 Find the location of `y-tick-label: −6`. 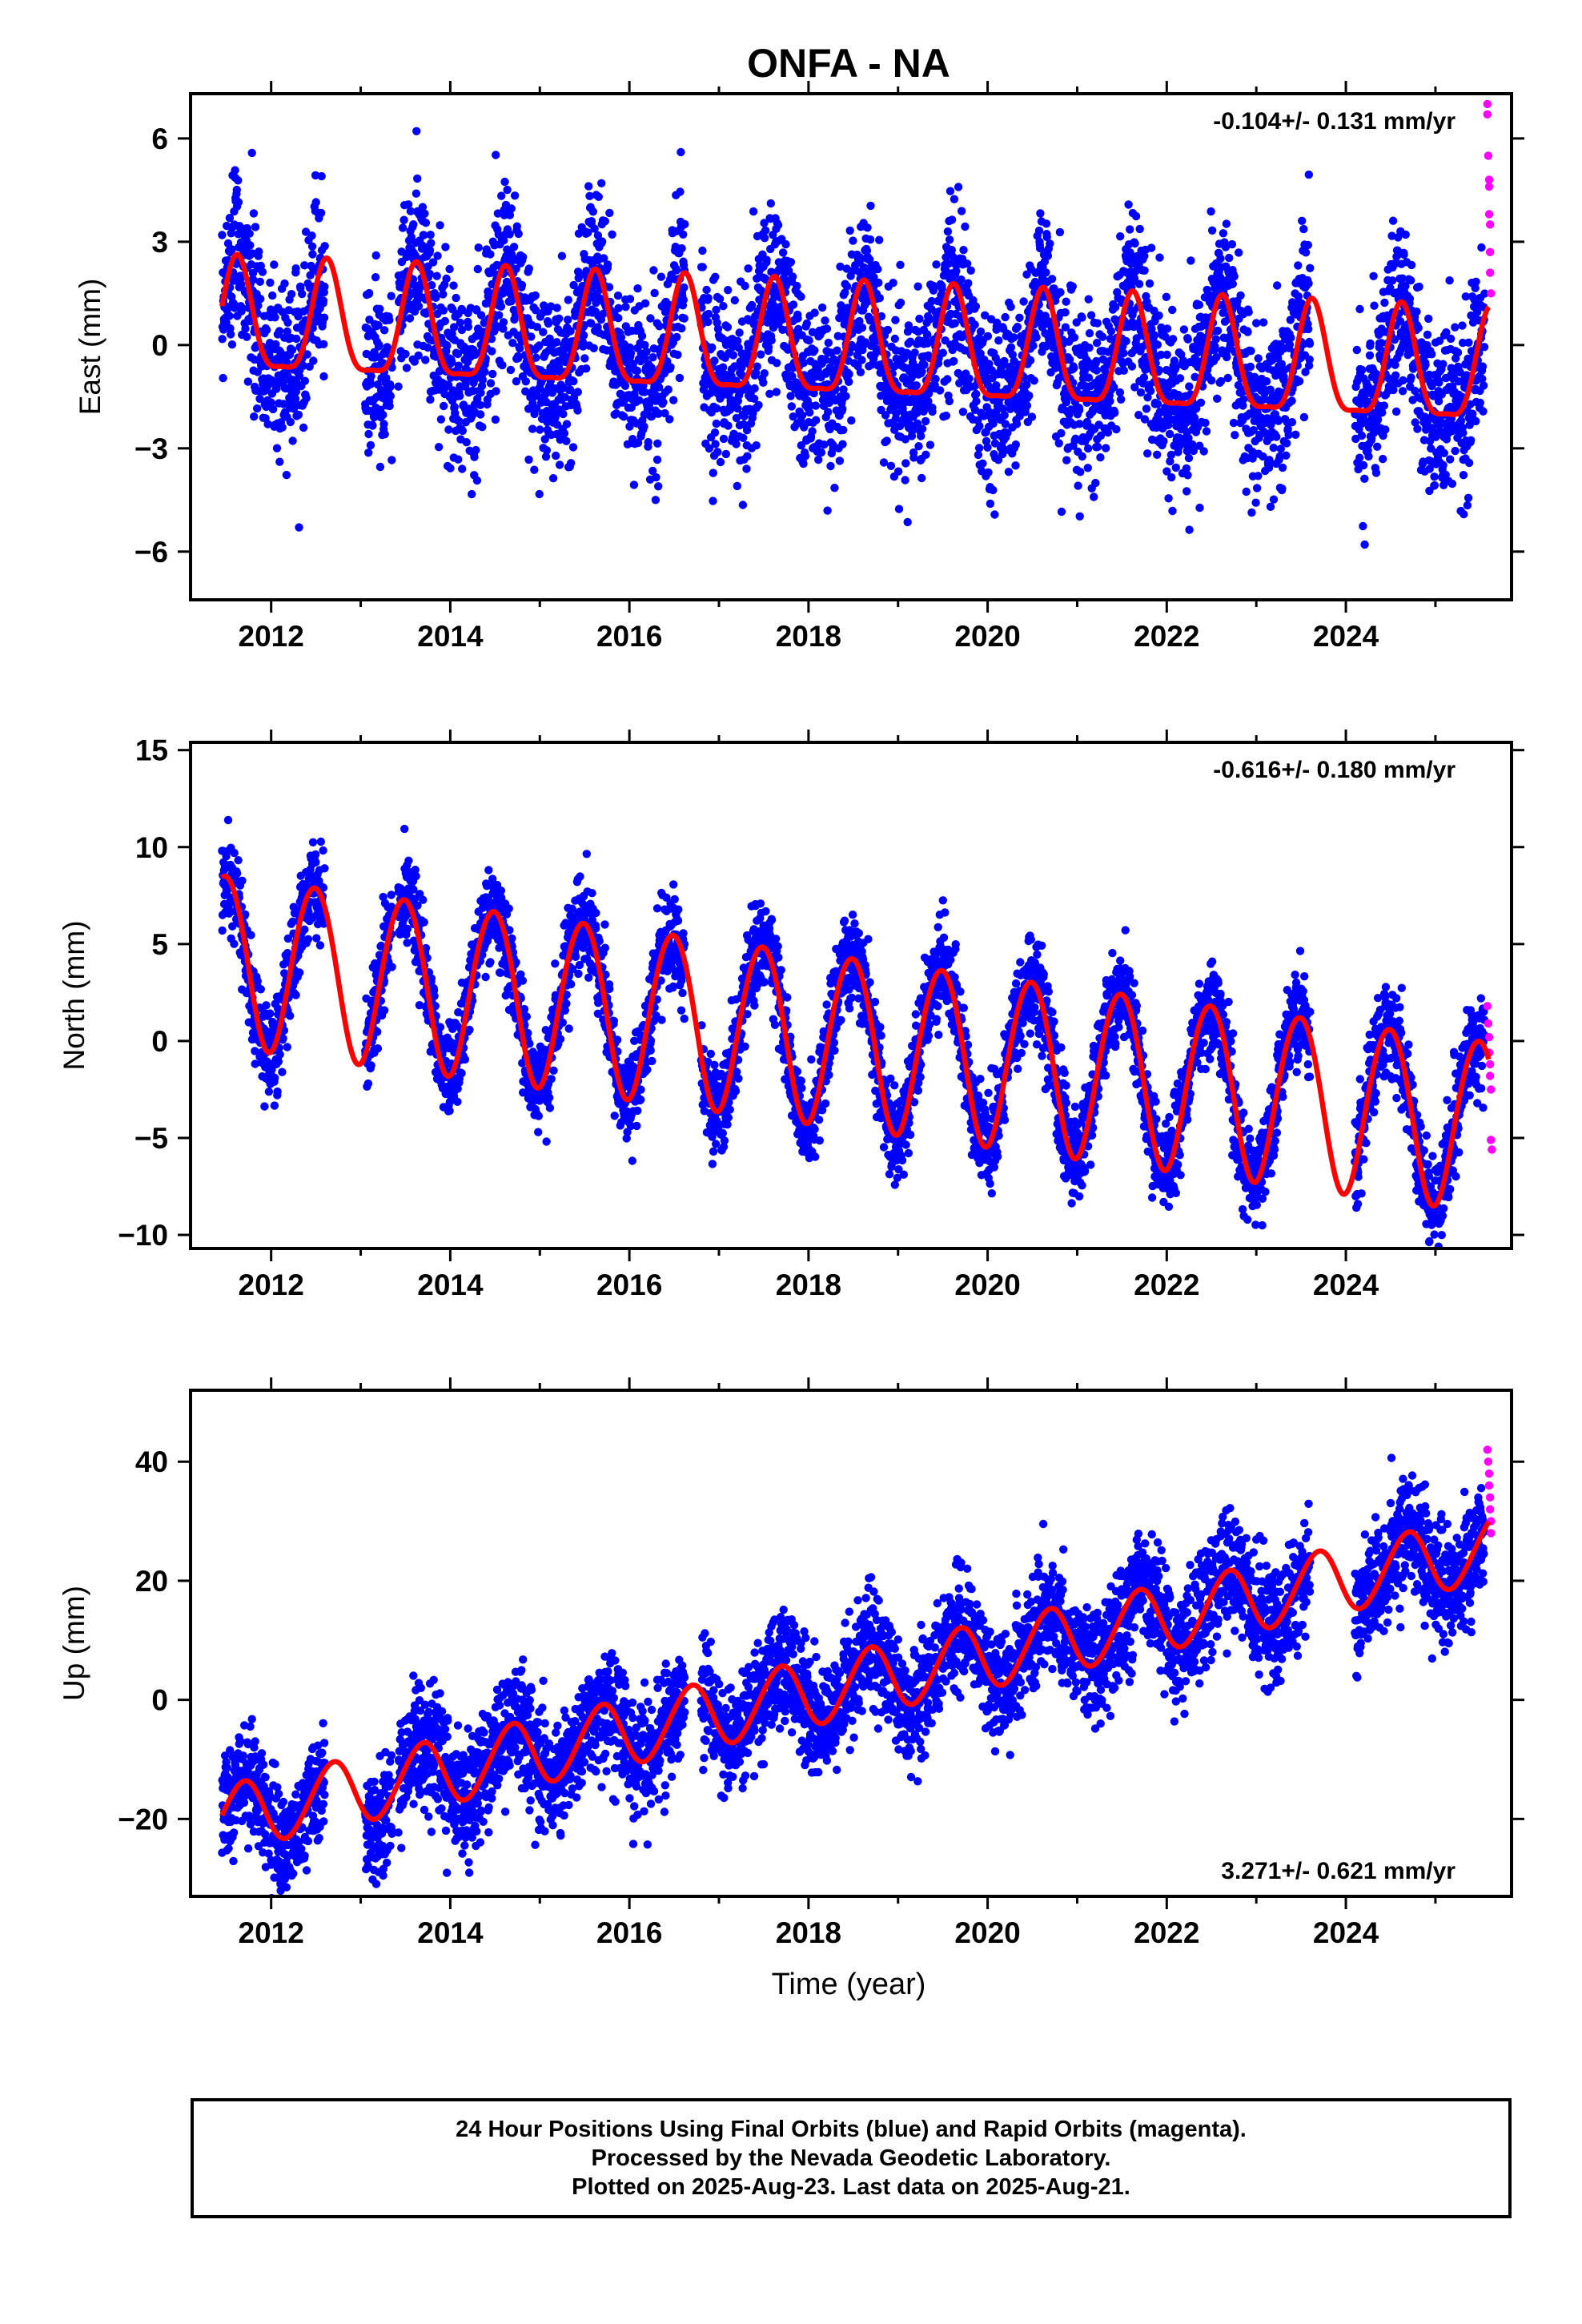

y-tick-label: −6 is located at coordinates (151, 552).